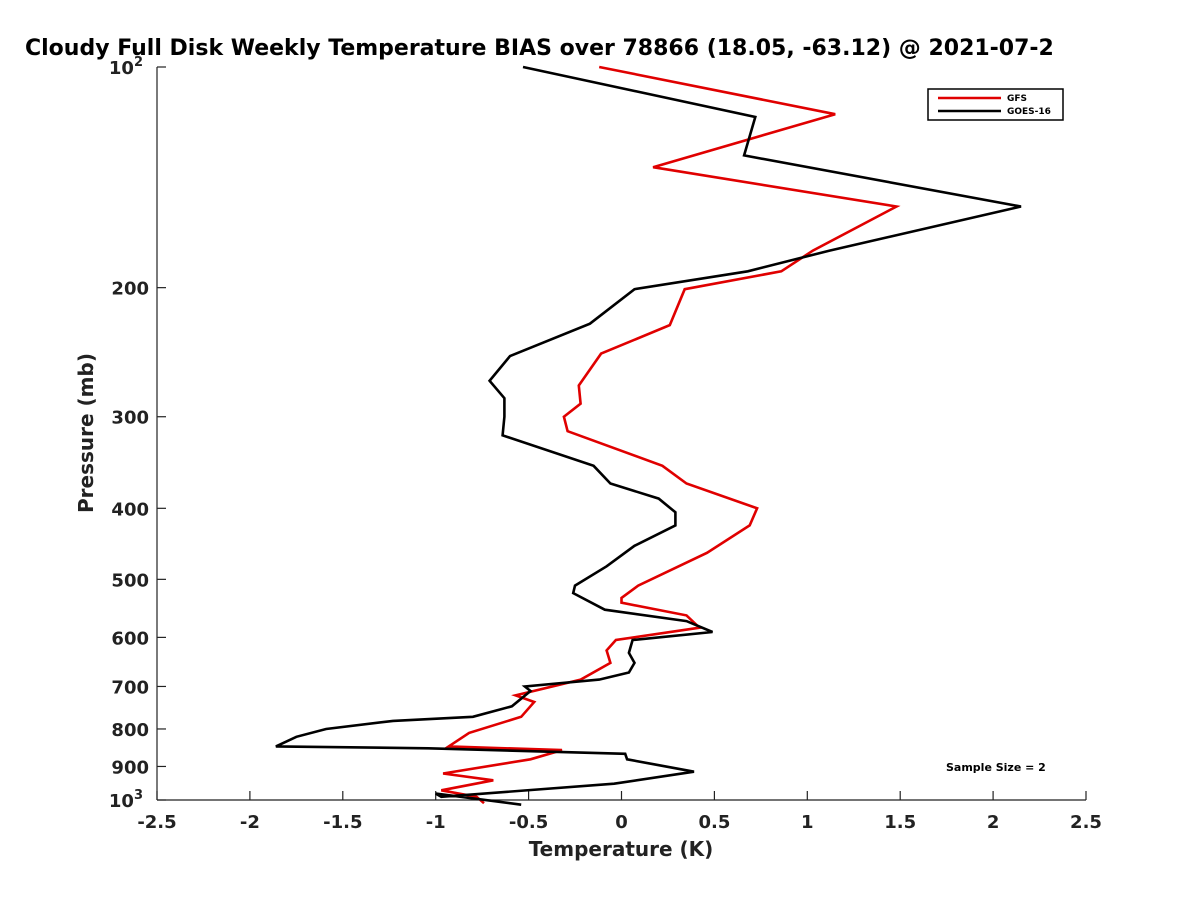 The width and height of the screenshot is (1200, 900). Describe the element at coordinates (436, 822) in the screenshot. I see `x-tick-label: -1` at that location.